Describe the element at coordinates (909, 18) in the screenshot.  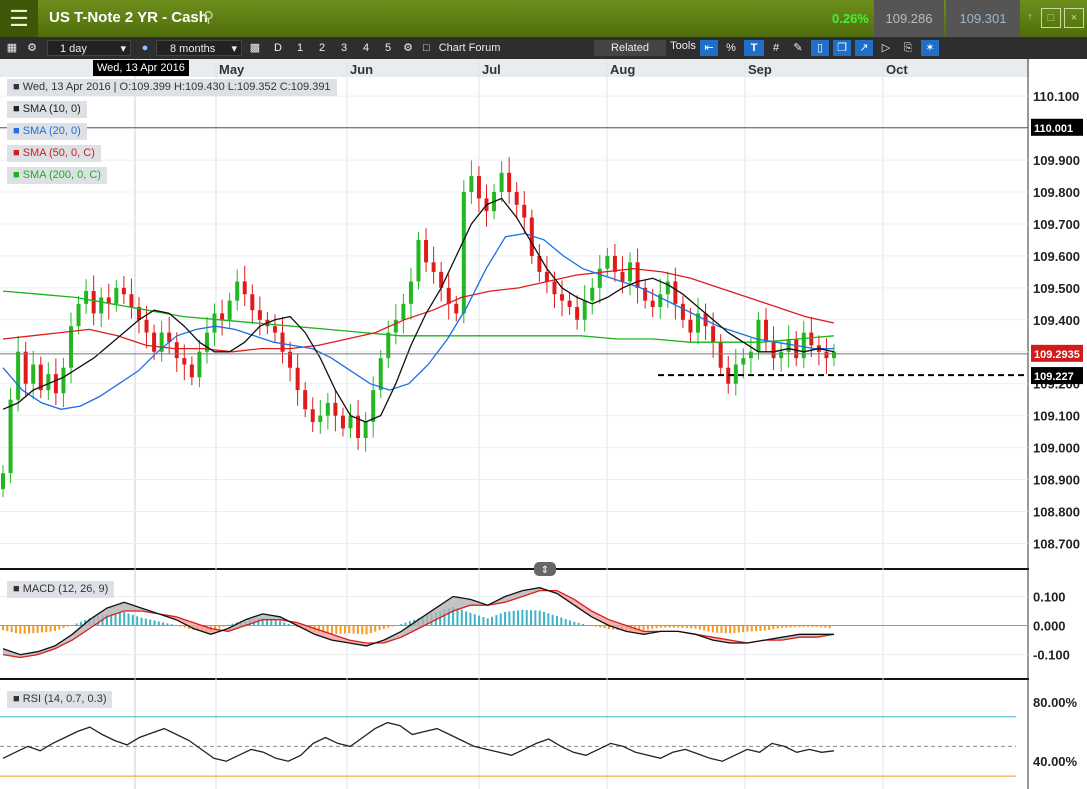
I see `bid-price-box: 109.286` at that location.